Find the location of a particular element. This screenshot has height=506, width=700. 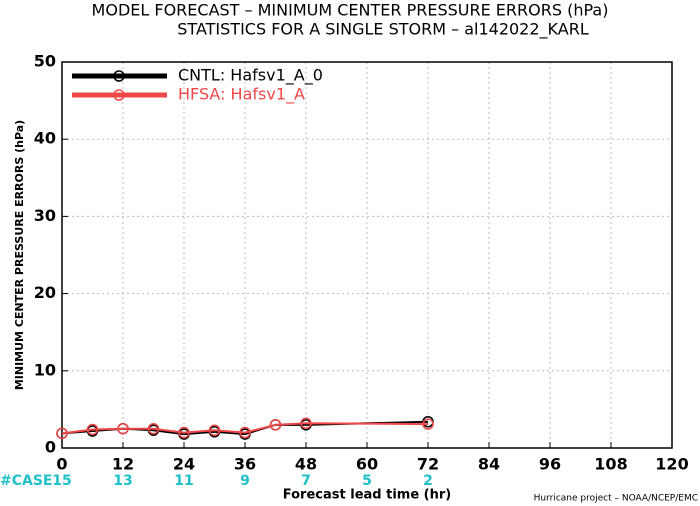

y-tick-label: 40 is located at coordinates (45, 138).